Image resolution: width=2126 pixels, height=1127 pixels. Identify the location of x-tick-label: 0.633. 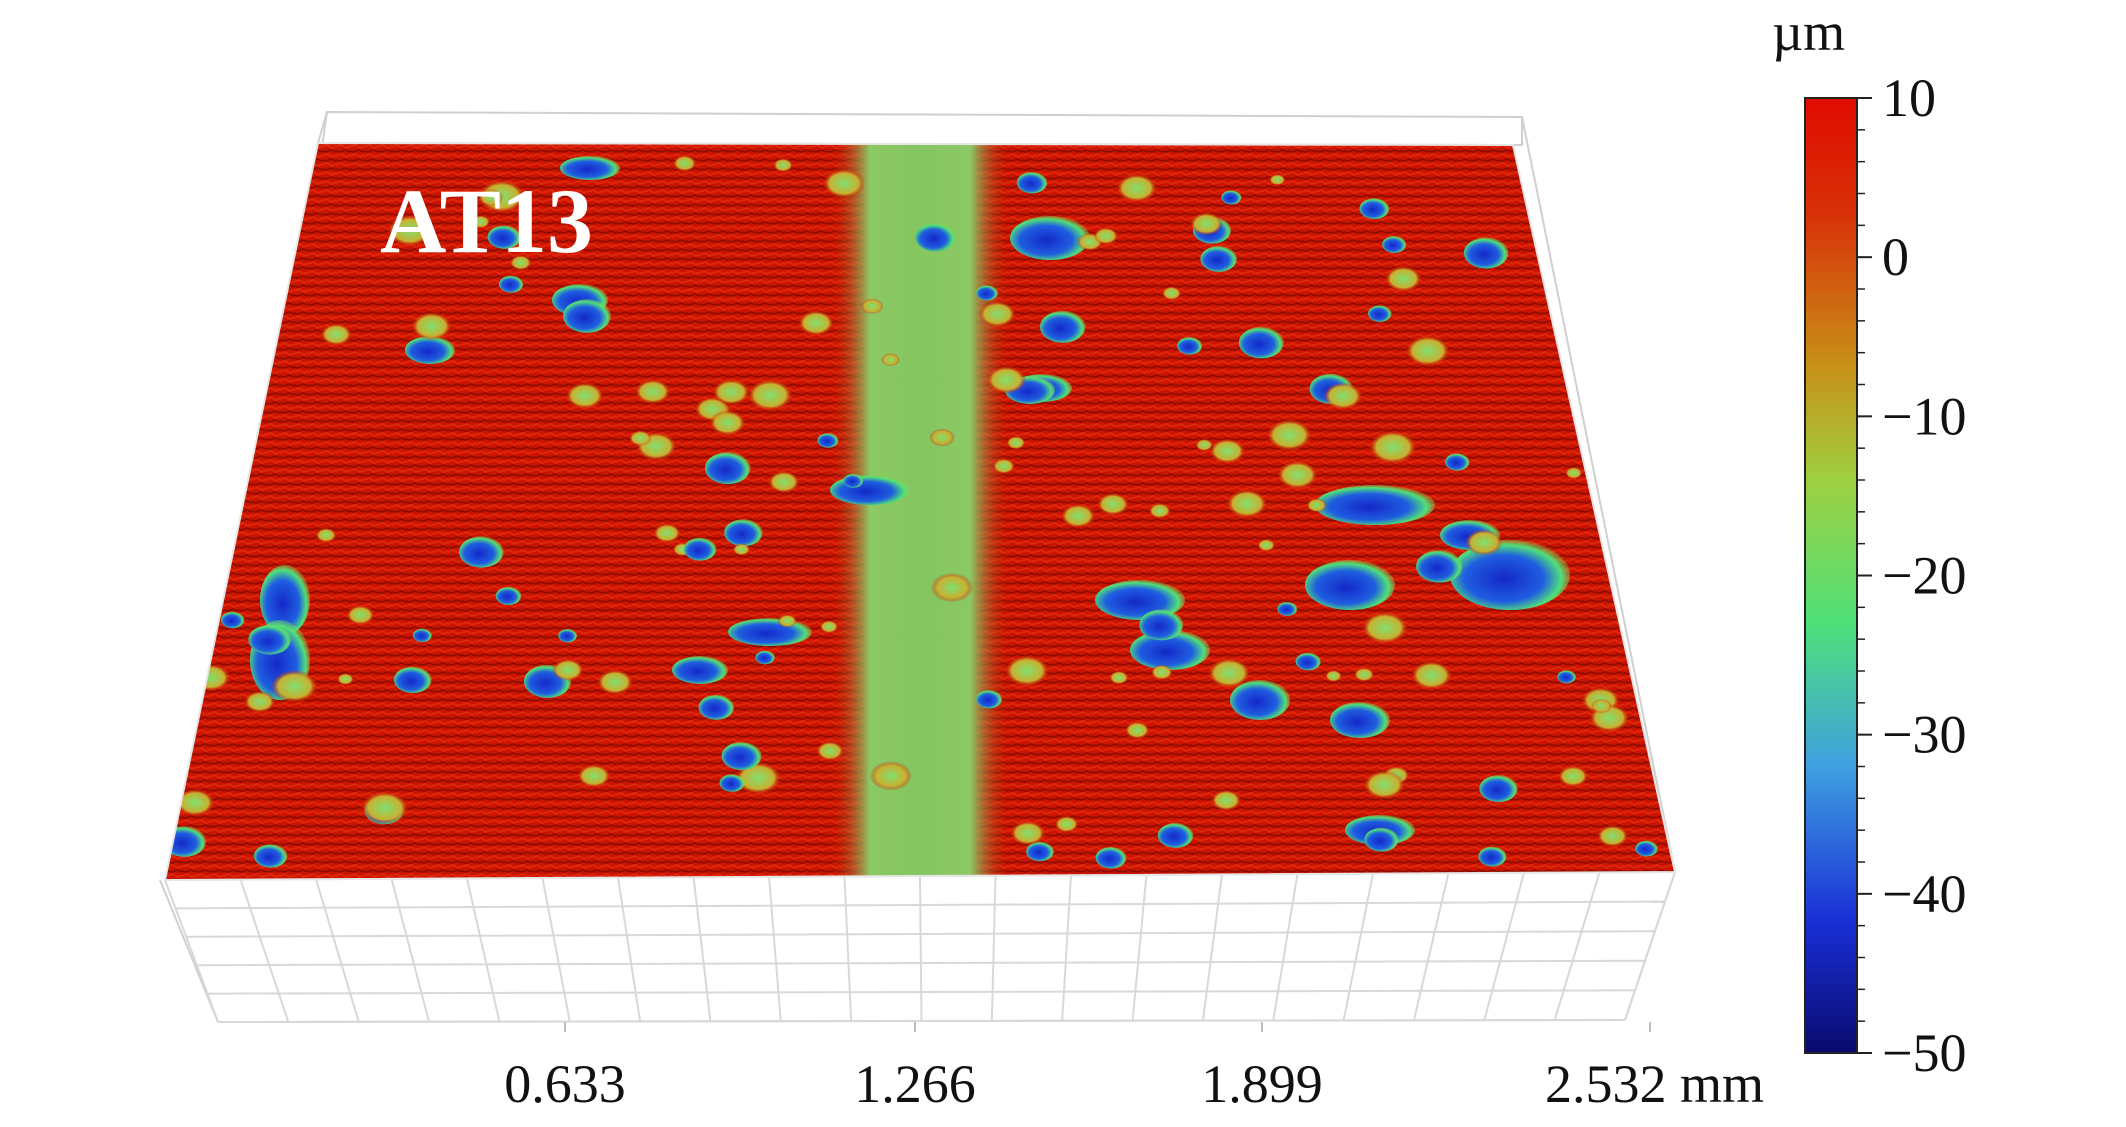
(565, 1084).